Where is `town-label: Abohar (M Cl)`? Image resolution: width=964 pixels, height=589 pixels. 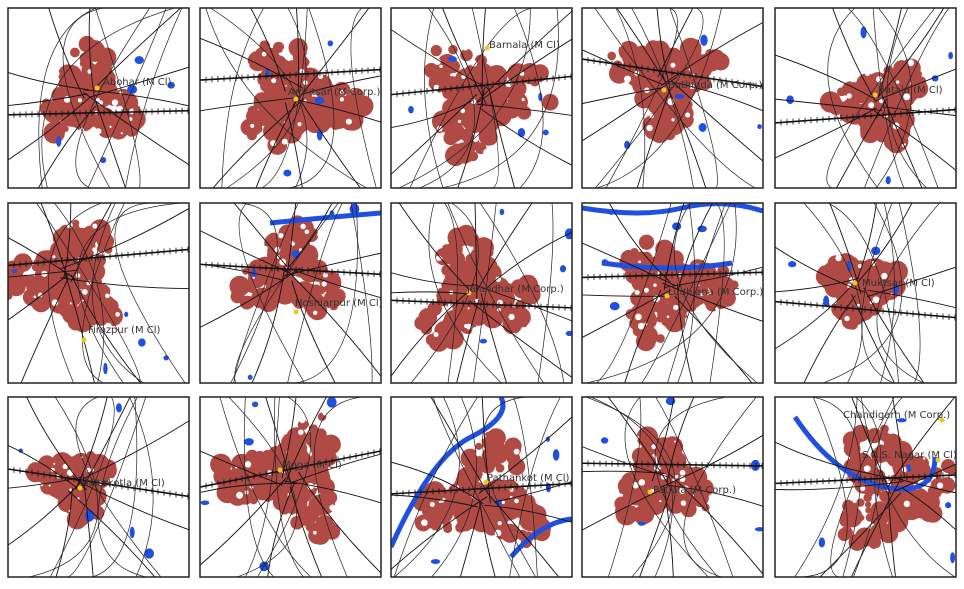 town-label: Abohar (M Cl) is located at coordinates (137, 82).